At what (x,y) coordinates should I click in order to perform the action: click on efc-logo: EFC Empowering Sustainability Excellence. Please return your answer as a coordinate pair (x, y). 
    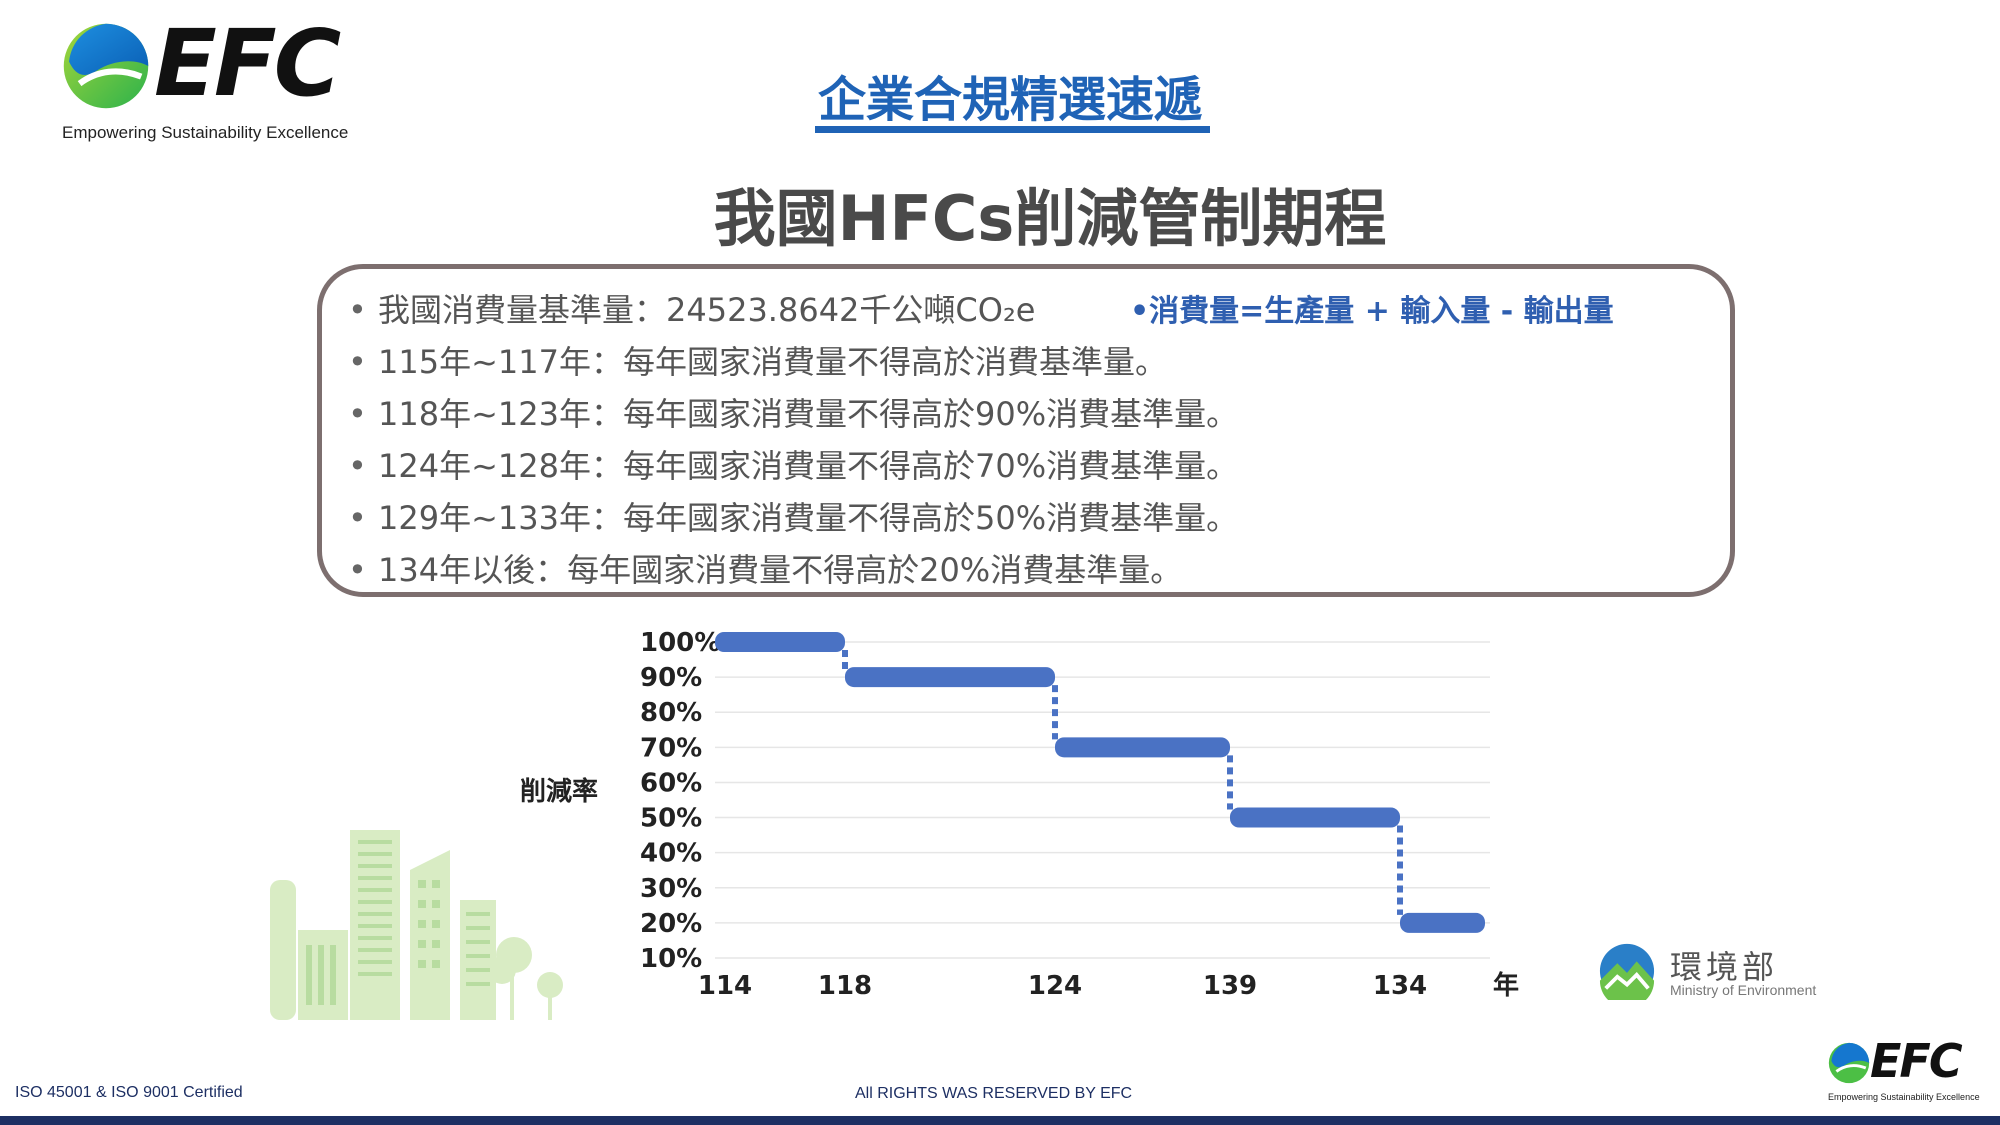
    Looking at the image, I should click on (212, 85).